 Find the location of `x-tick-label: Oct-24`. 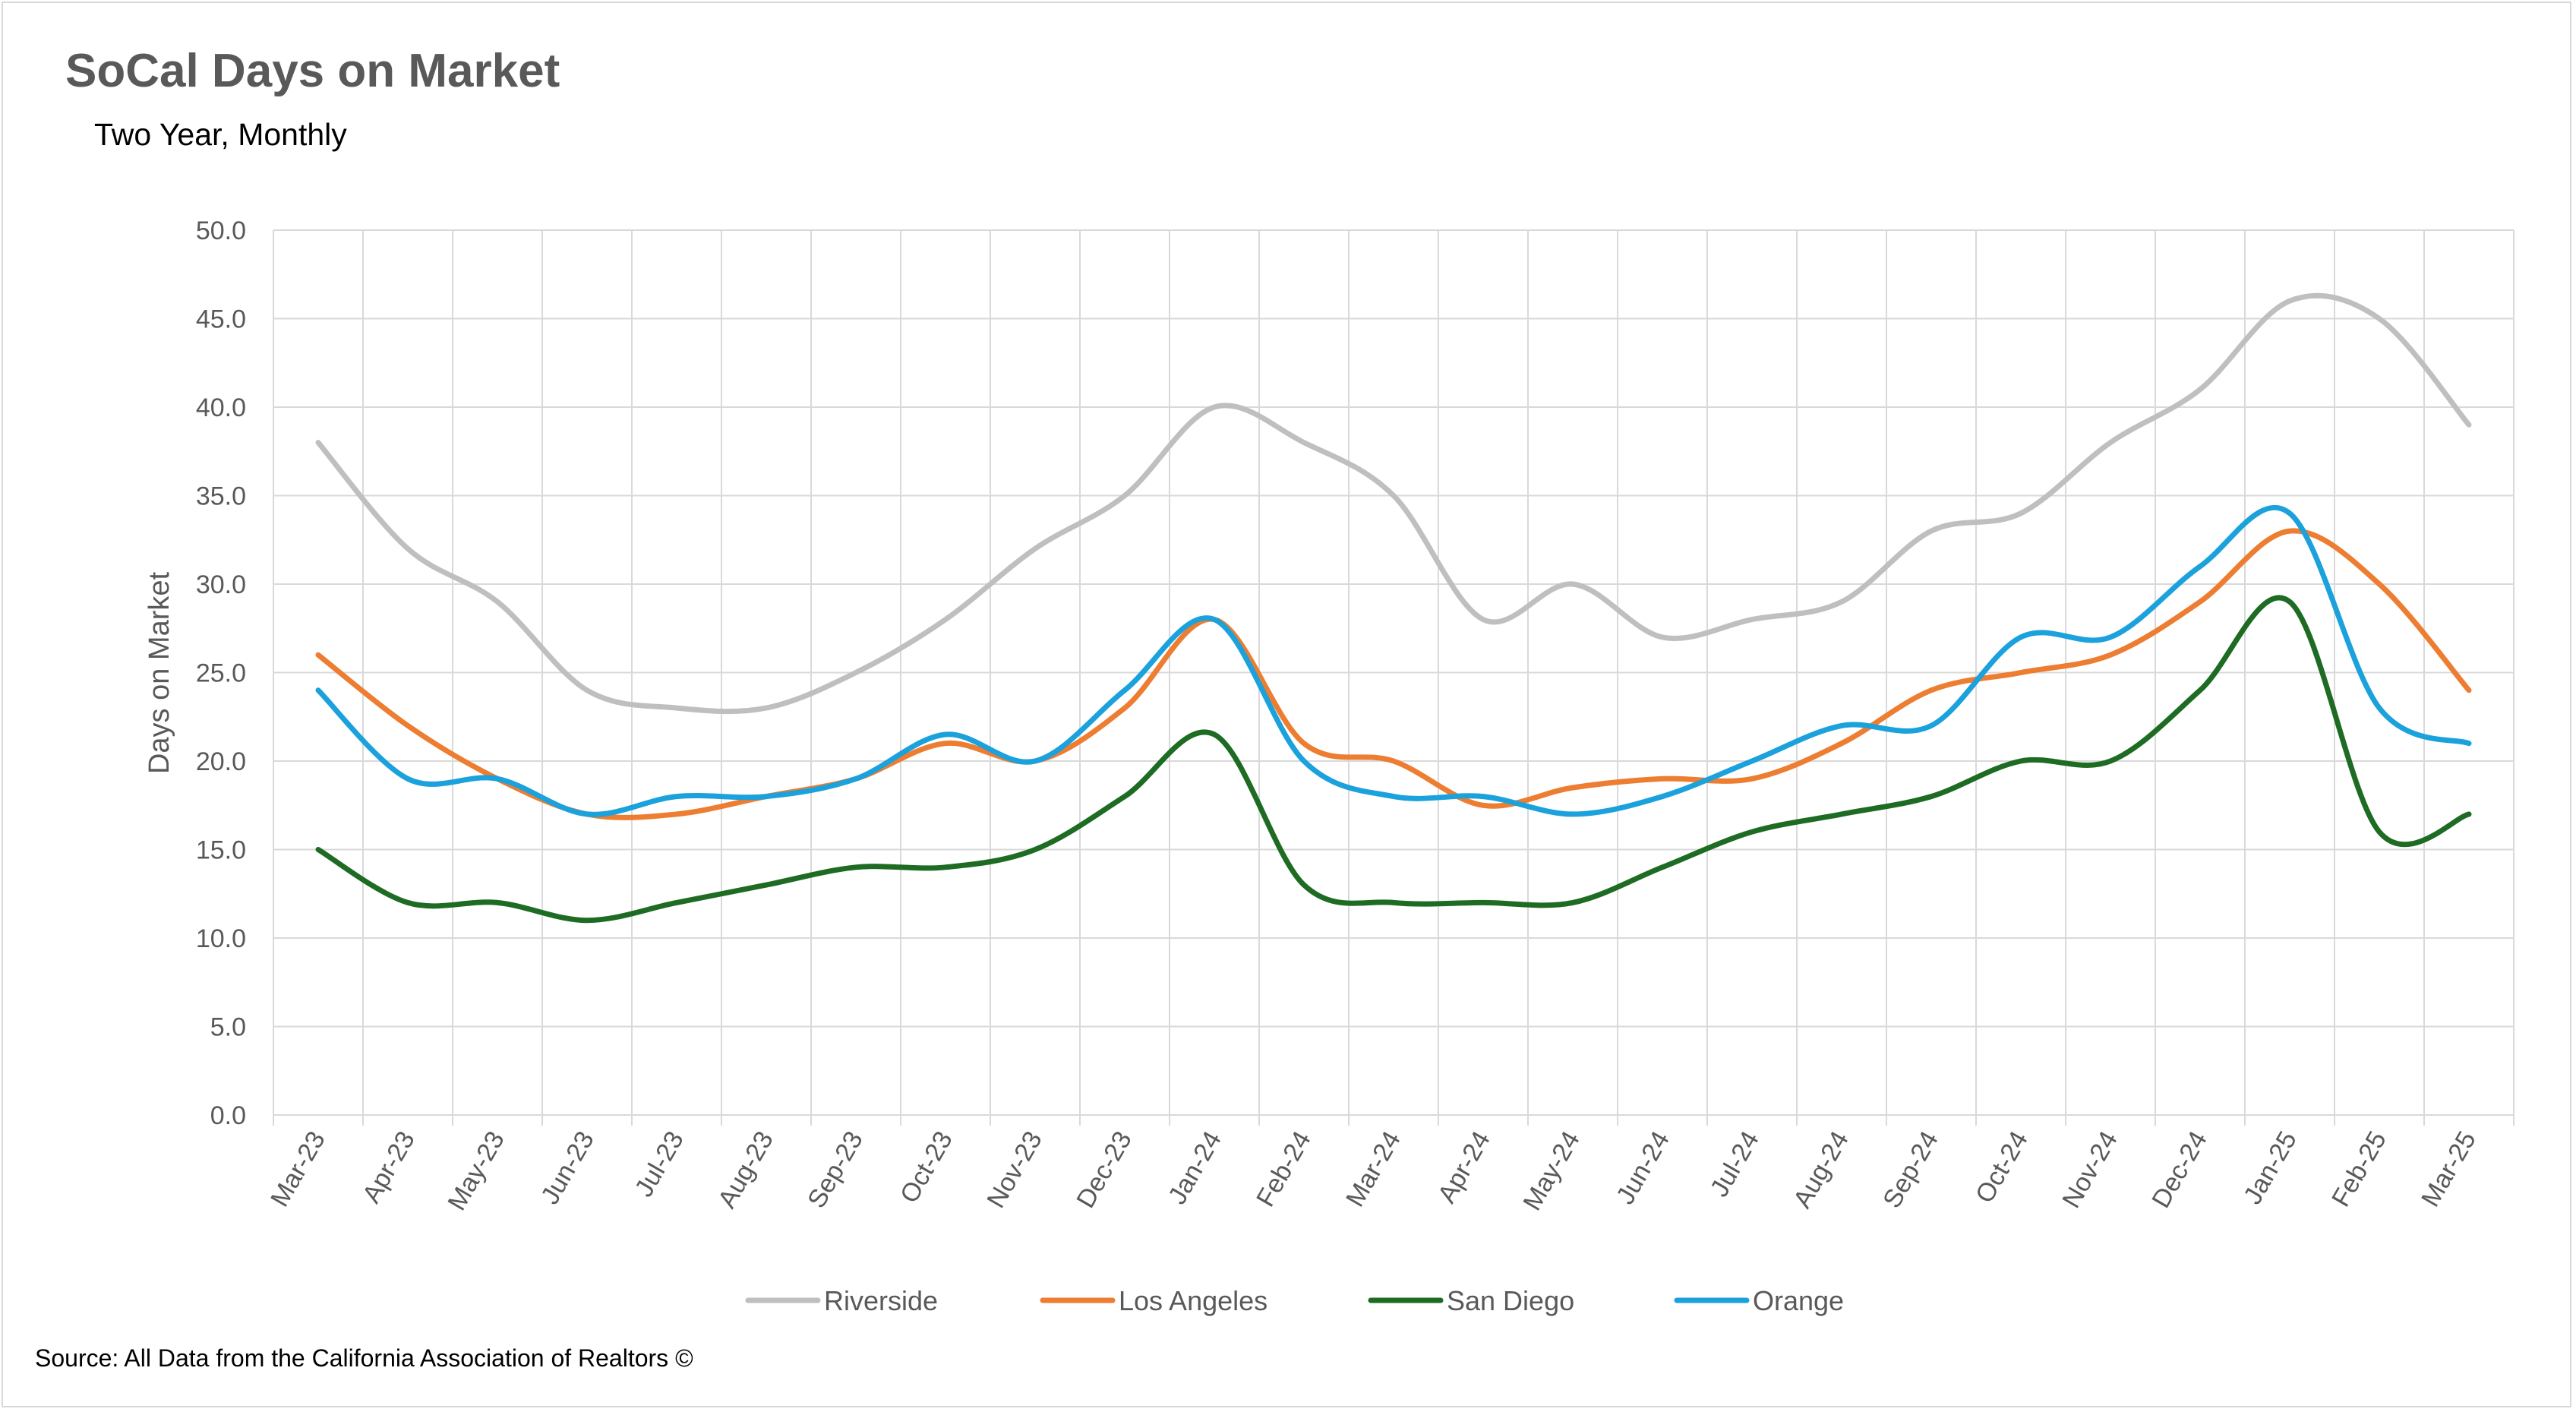

x-tick-label: Oct-24 is located at coordinates (2002, 1167).